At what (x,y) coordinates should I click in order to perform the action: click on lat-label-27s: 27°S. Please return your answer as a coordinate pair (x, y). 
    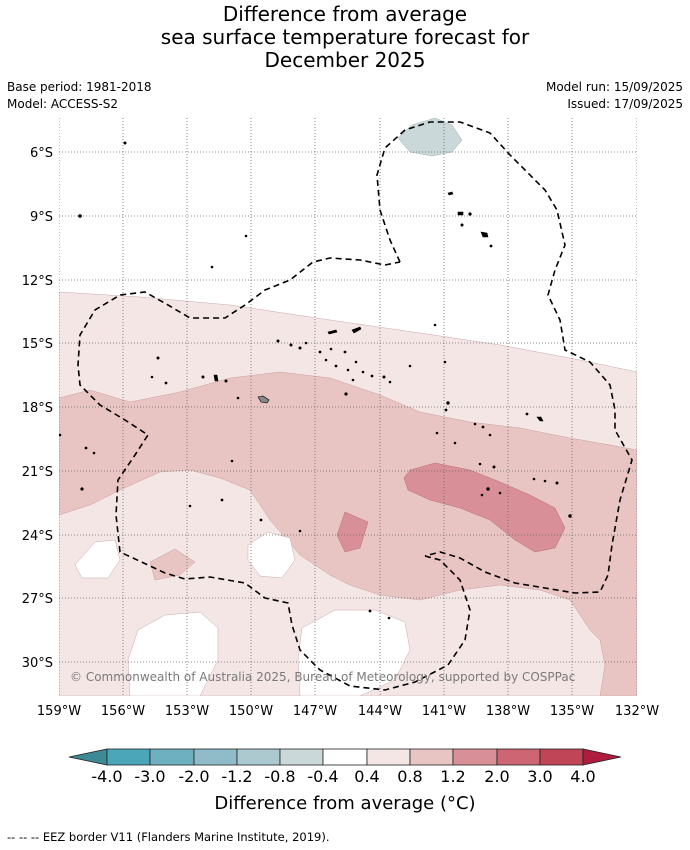
    Looking at the image, I should click on (37, 599).